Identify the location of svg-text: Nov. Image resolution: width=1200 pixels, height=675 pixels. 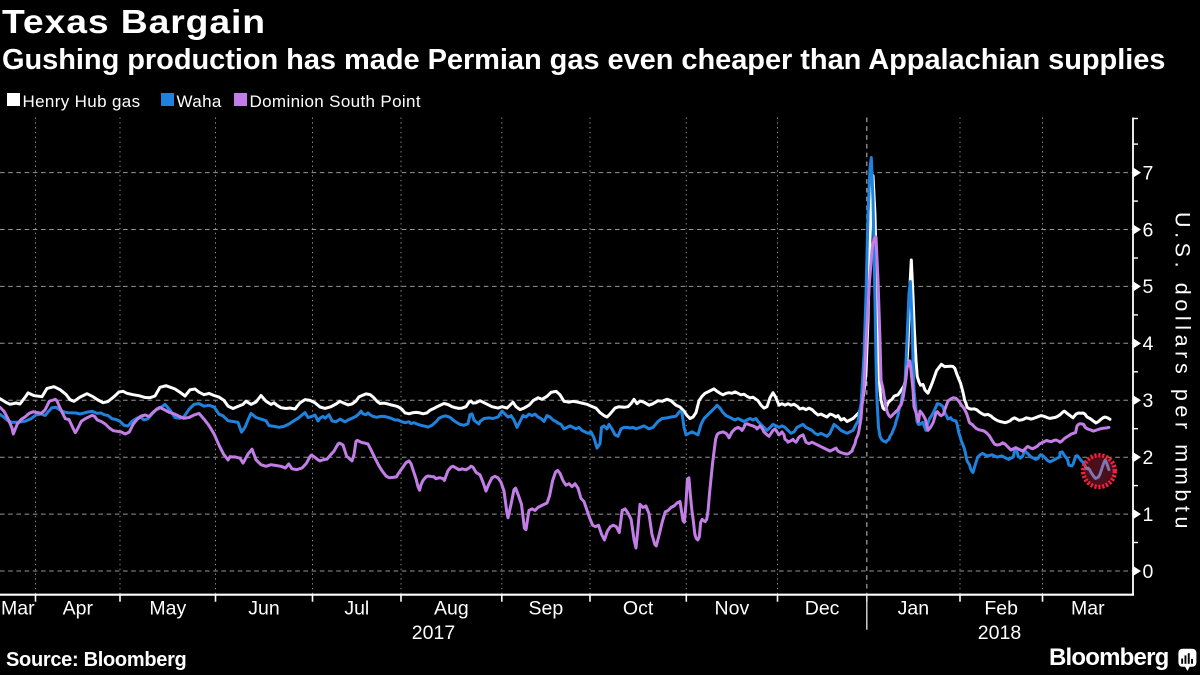
(732, 609).